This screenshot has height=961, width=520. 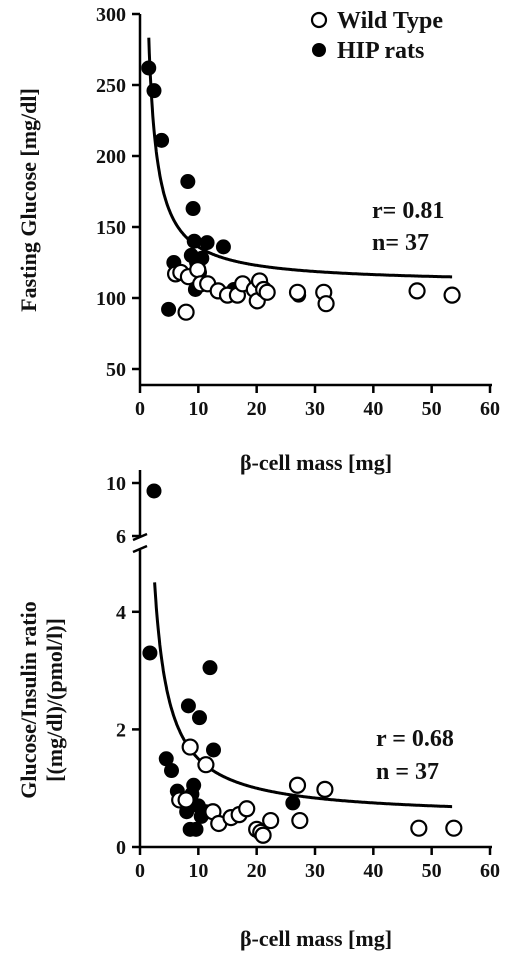 What do you see at coordinates (154, 491) in the screenshot?
I see `hip-rat-outlier-point` at bounding box center [154, 491].